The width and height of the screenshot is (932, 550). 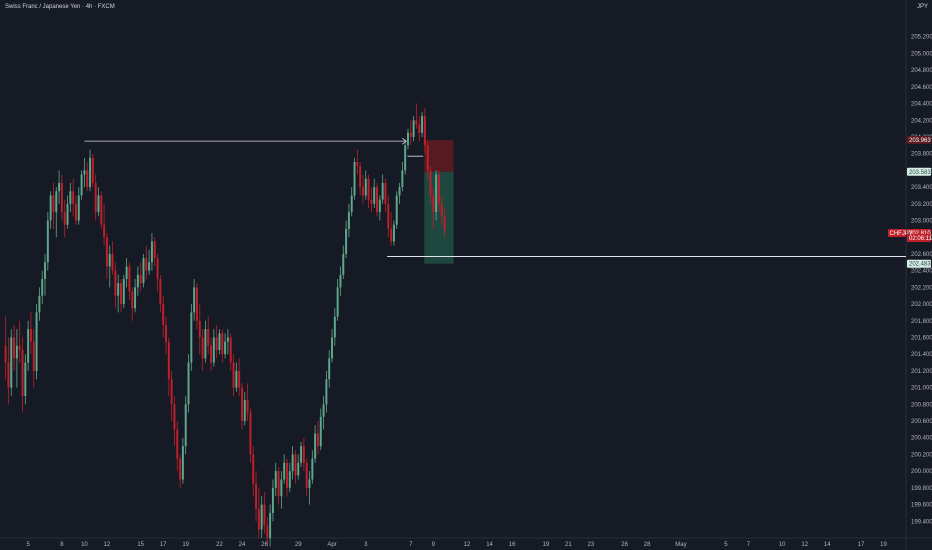 What do you see at coordinates (439, 156) in the screenshot?
I see `stop-loss-zone` at bounding box center [439, 156].